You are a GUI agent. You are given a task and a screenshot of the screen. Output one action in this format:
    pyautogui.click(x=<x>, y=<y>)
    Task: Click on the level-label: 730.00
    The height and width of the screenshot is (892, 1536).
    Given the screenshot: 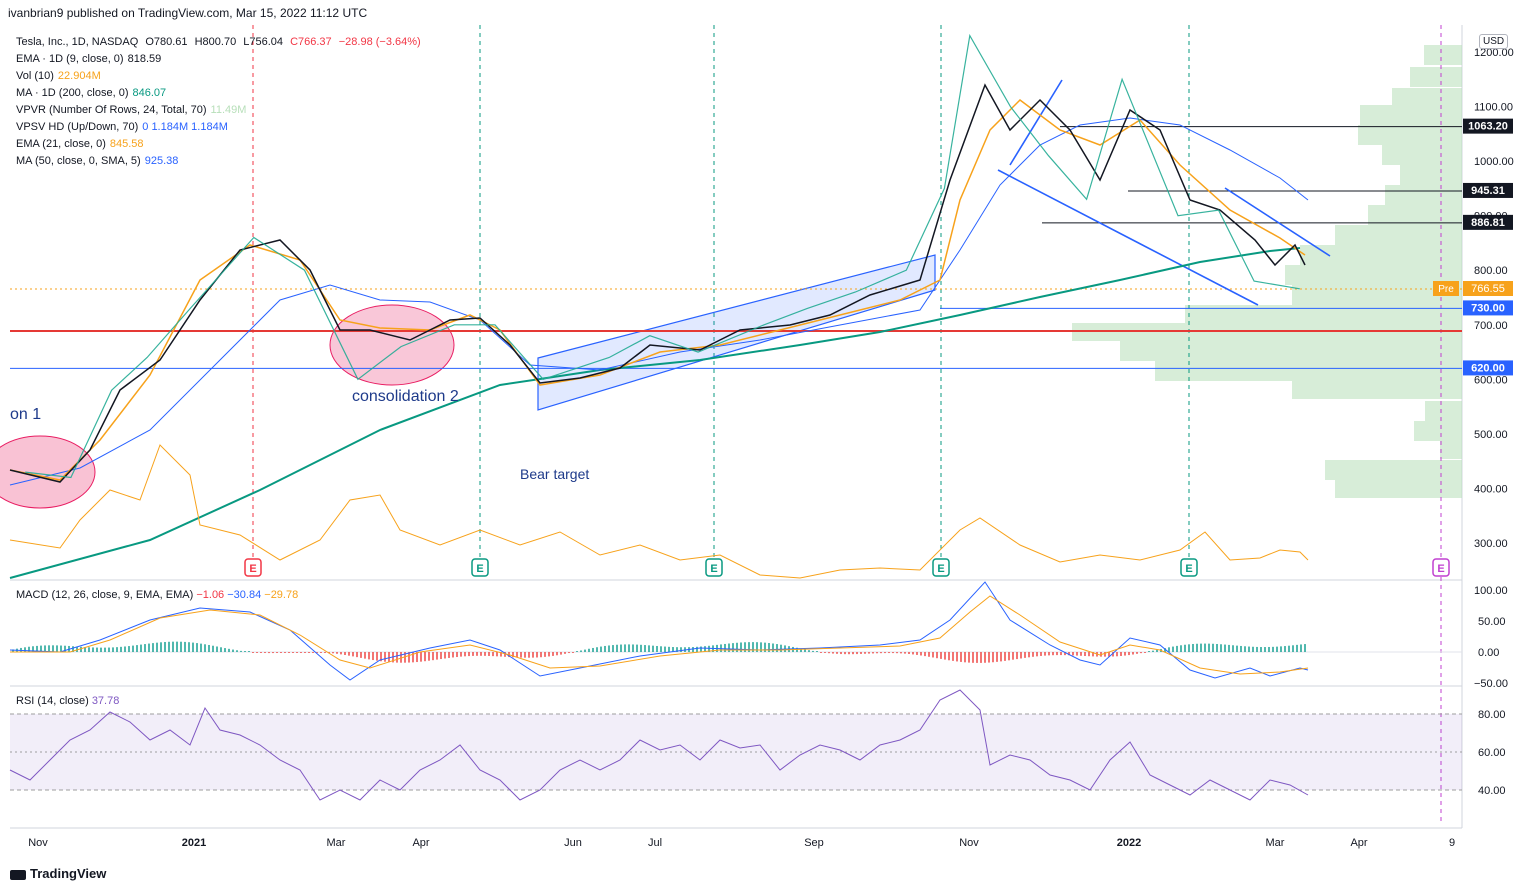 What is the action you would take?
    pyautogui.click(x=1488, y=308)
    